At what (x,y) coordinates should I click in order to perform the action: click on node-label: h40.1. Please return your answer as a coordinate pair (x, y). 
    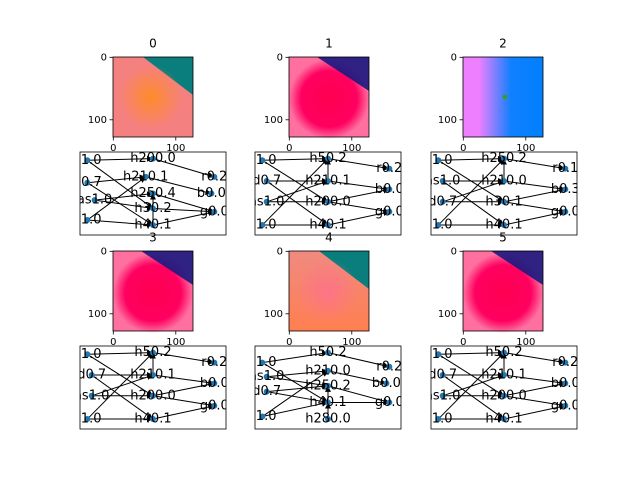
    Looking at the image, I should click on (503, 225).